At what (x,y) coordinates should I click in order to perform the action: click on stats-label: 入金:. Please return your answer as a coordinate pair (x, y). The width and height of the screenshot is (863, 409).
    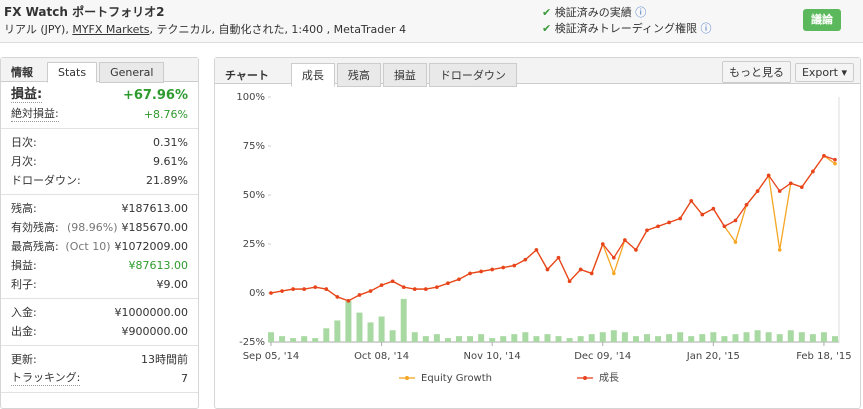
    Looking at the image, I should click on (24, 312).